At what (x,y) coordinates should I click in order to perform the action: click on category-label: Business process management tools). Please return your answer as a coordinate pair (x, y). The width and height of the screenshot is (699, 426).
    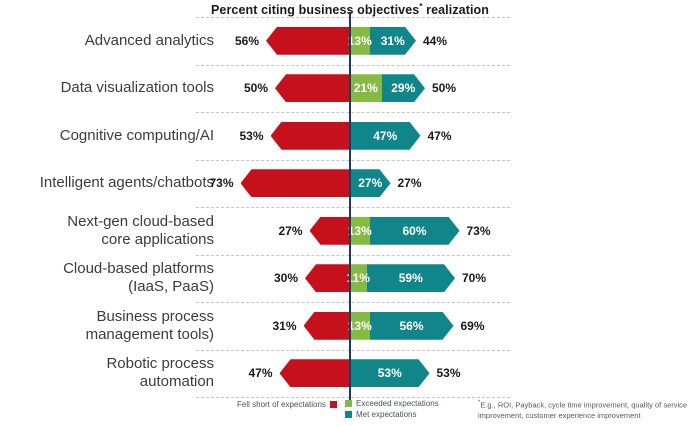
    Looking at the image, I should click on (107, 326).